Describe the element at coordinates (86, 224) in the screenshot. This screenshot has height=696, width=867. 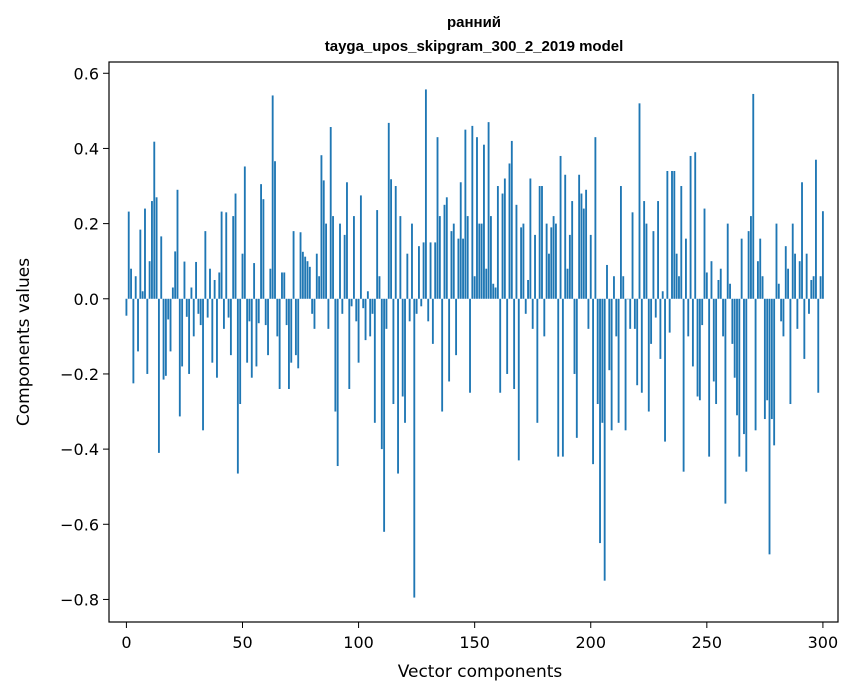
I see `y-tick-label-5: 0.2` at that location.